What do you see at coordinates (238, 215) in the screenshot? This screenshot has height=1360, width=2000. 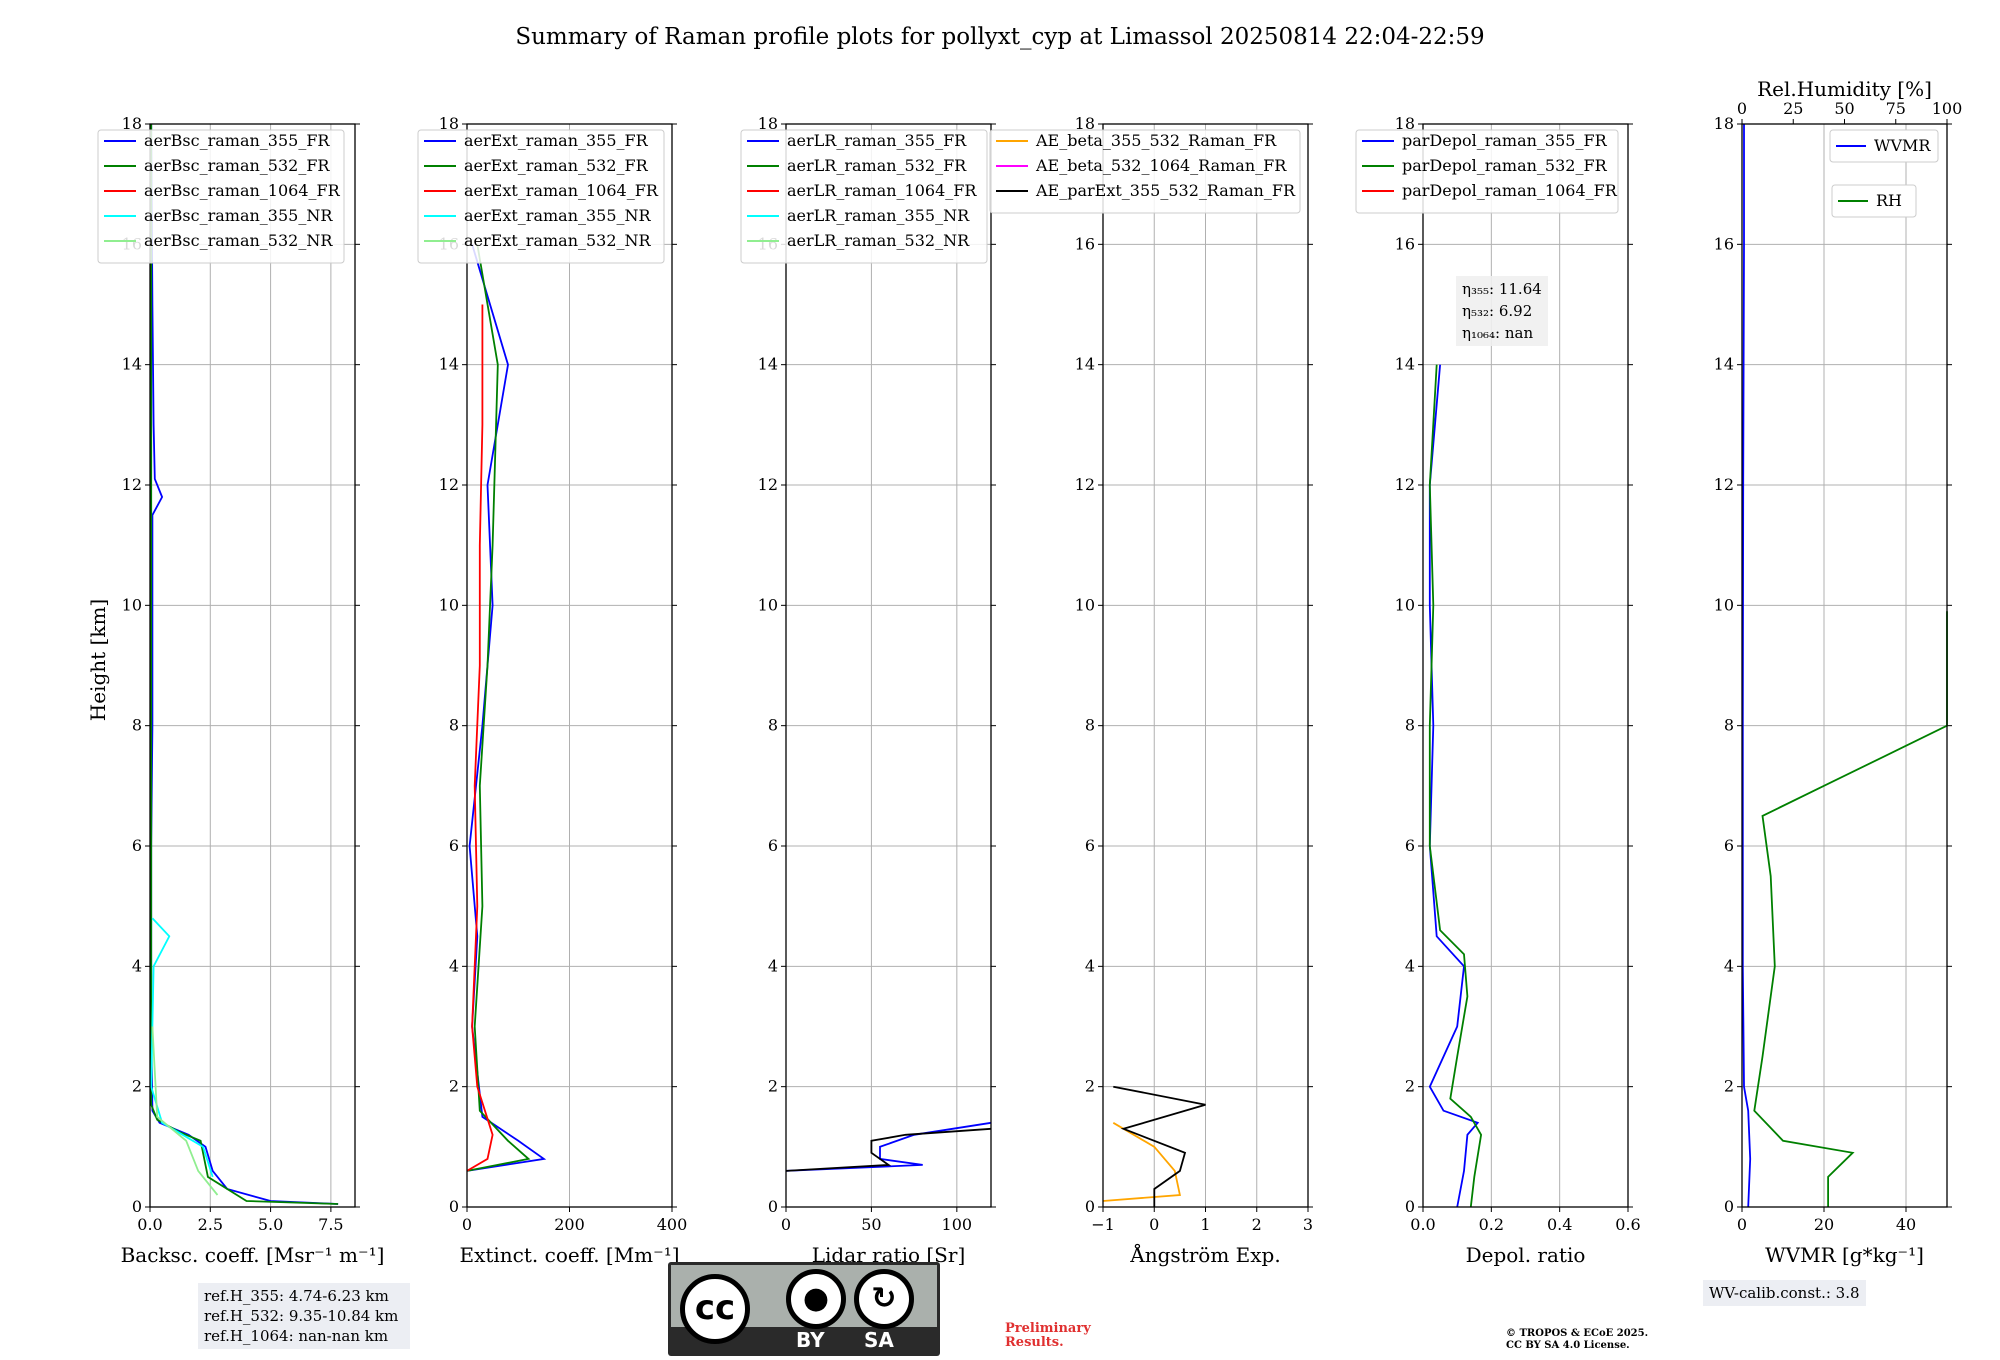 I see `legend-entry: aerBsc_raman_355_NR` at bounding box center [238, 215].